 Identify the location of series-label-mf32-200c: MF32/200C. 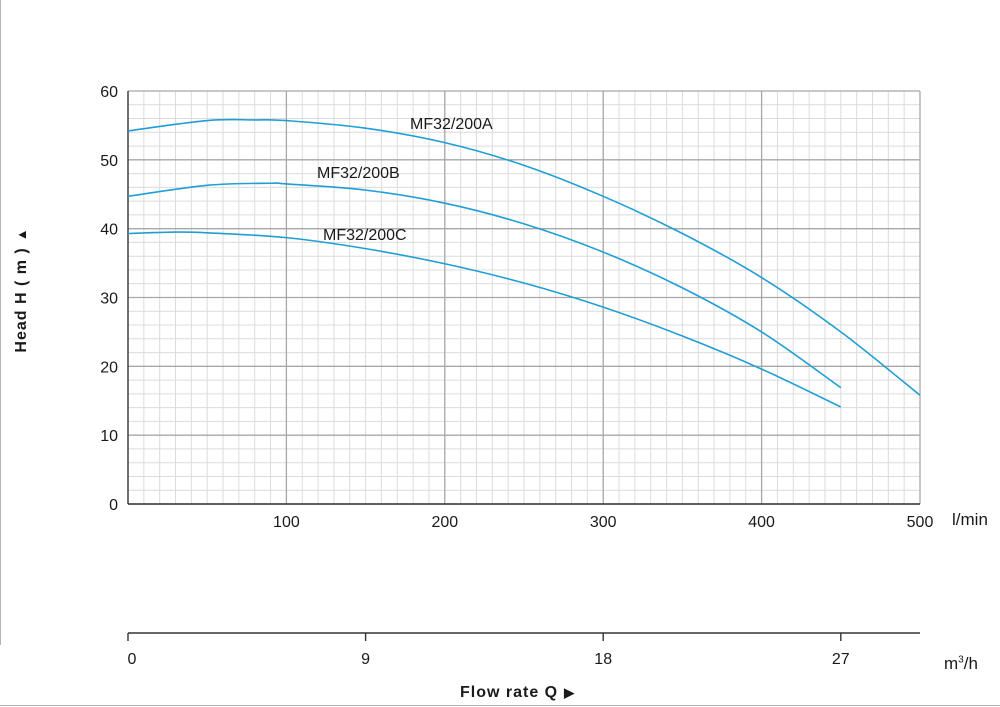
(365, 235).